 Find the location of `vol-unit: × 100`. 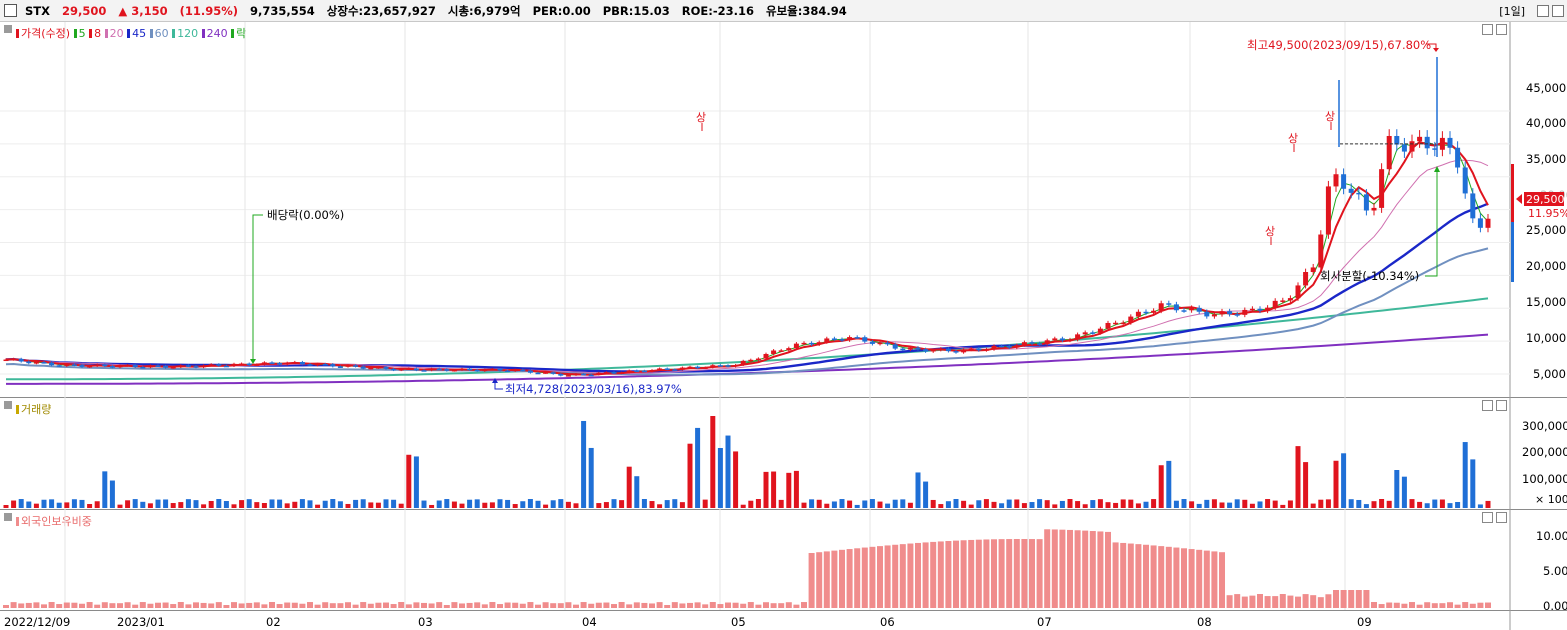

vol-unit: × 100 is located at coordinates (1551, 499).